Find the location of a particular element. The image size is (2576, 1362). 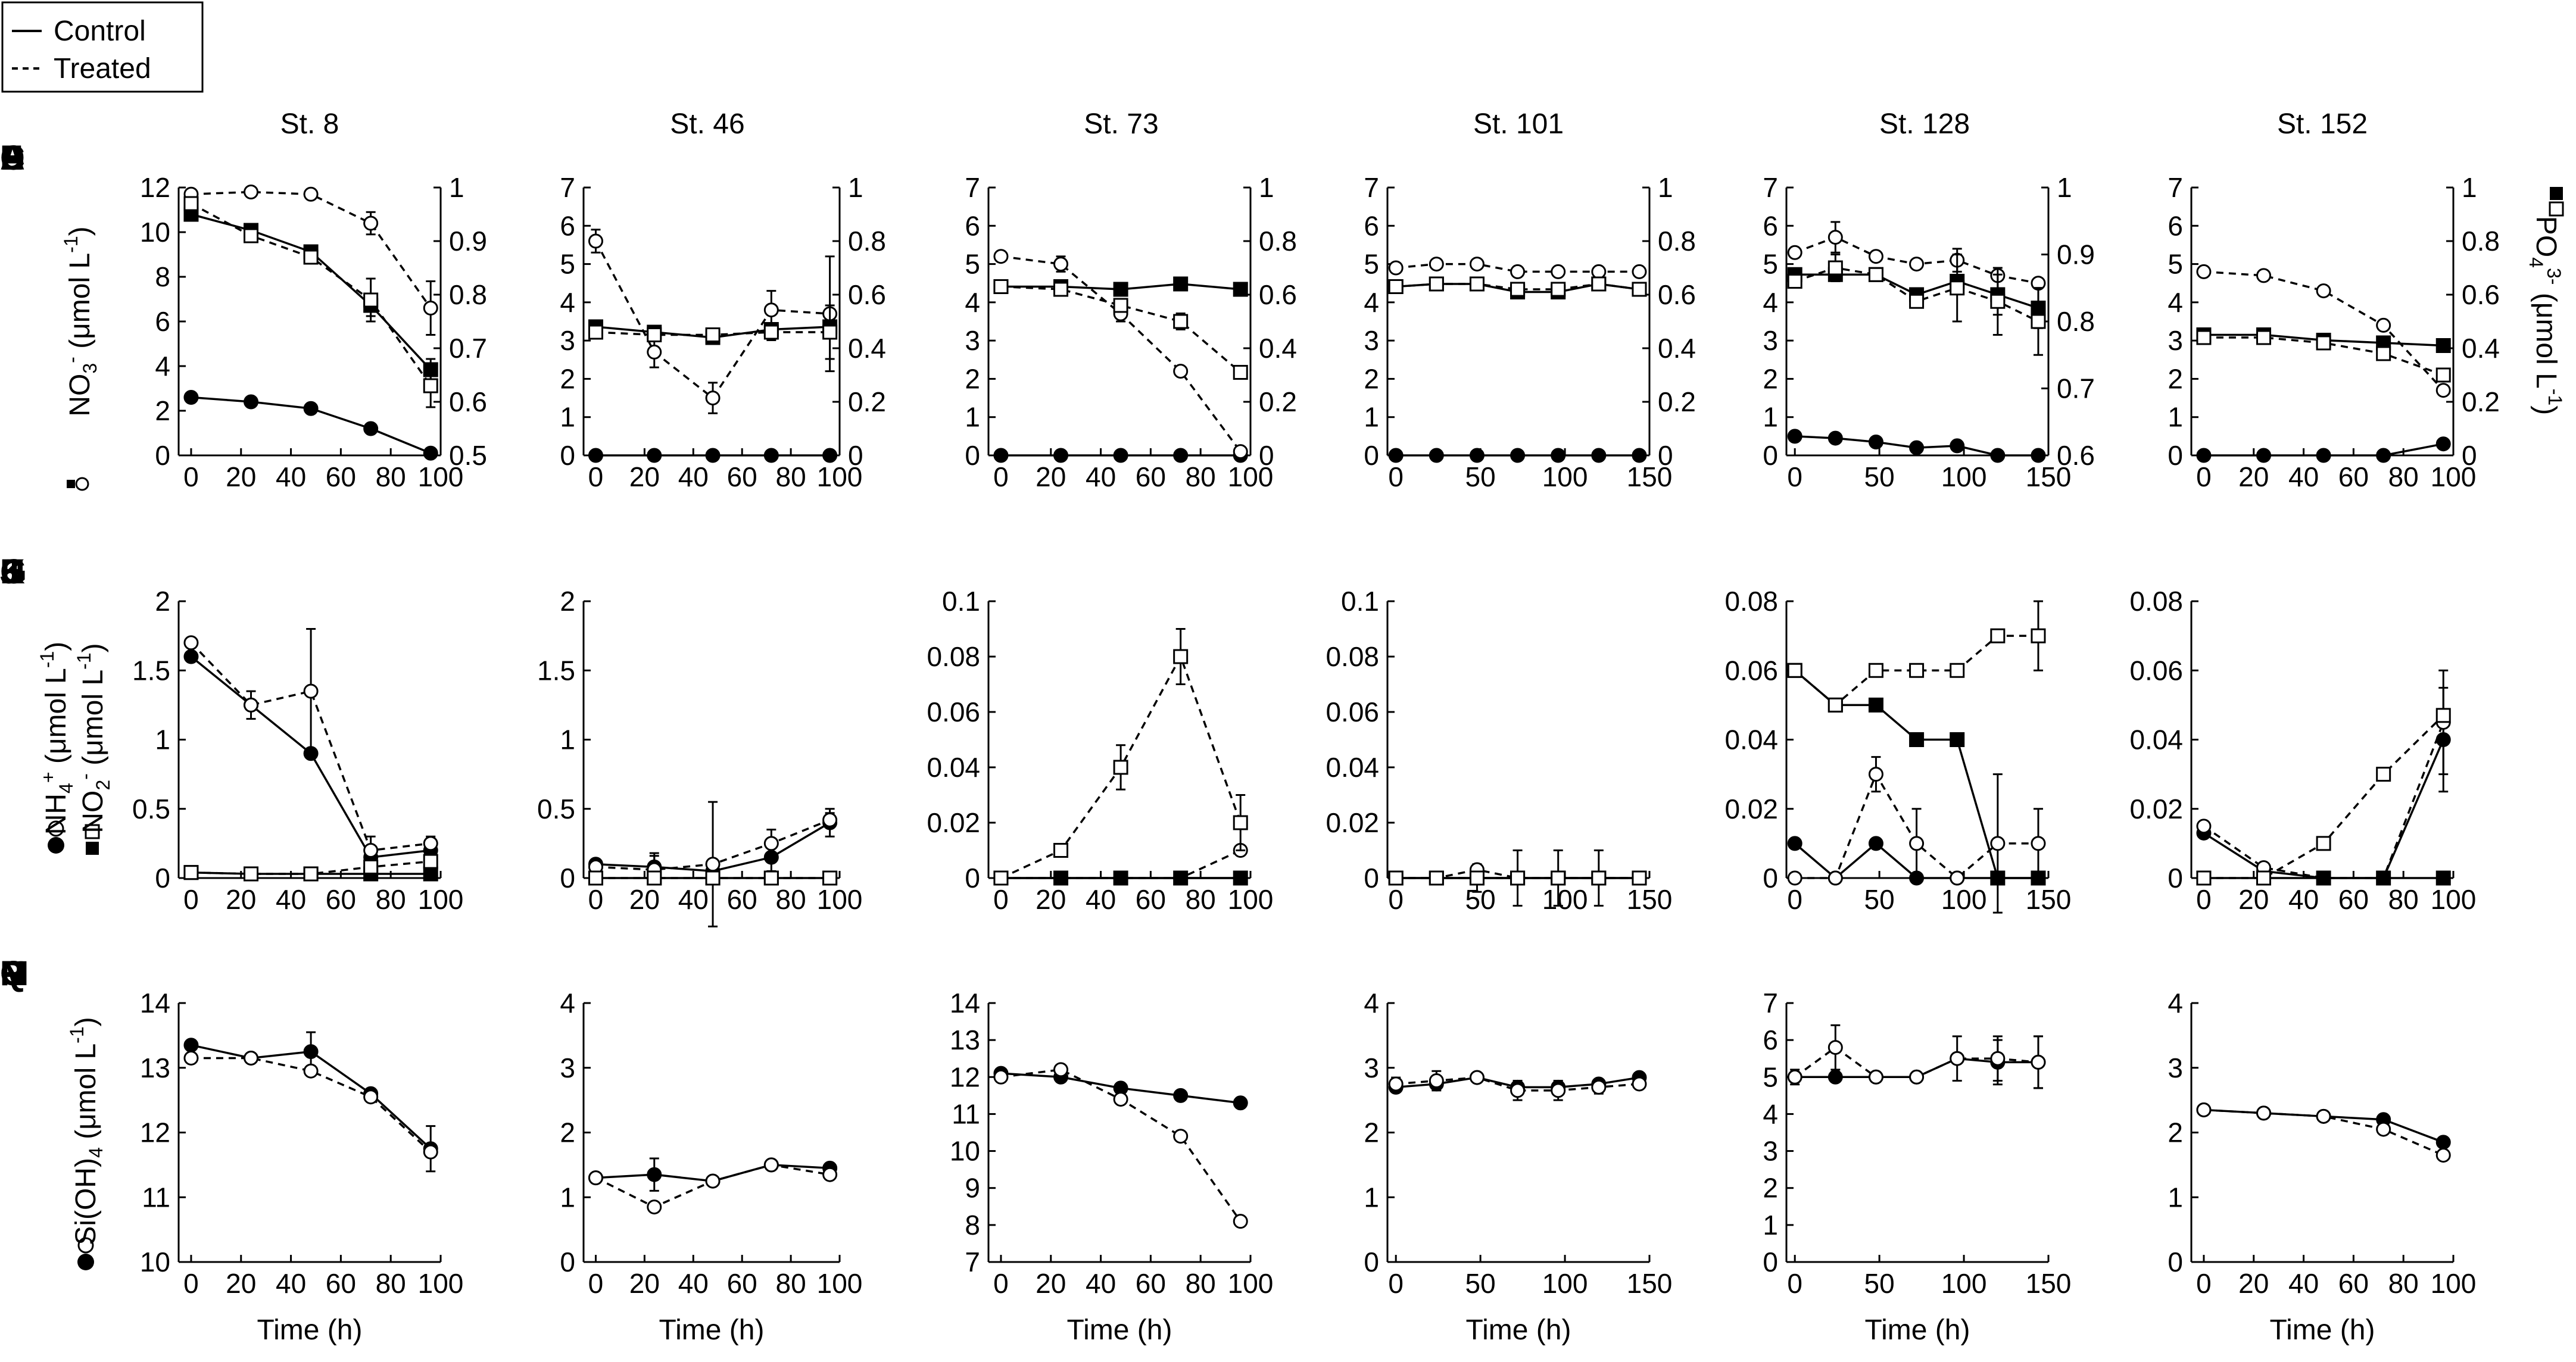

ylabel-row2-open-square-icon is located at coordinates (92, 831).